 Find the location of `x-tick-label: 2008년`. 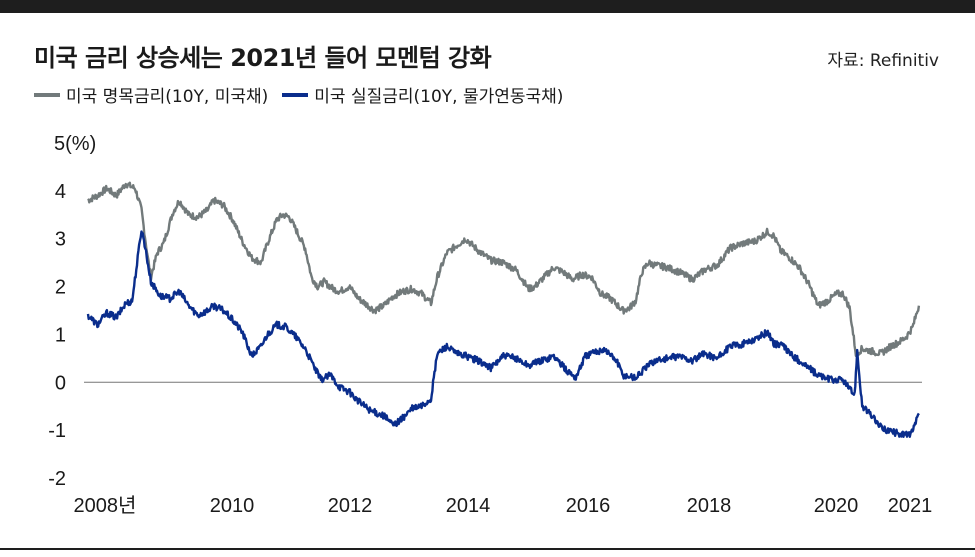

x-tick-label: 2008년 is located at coordinates (105, 505).